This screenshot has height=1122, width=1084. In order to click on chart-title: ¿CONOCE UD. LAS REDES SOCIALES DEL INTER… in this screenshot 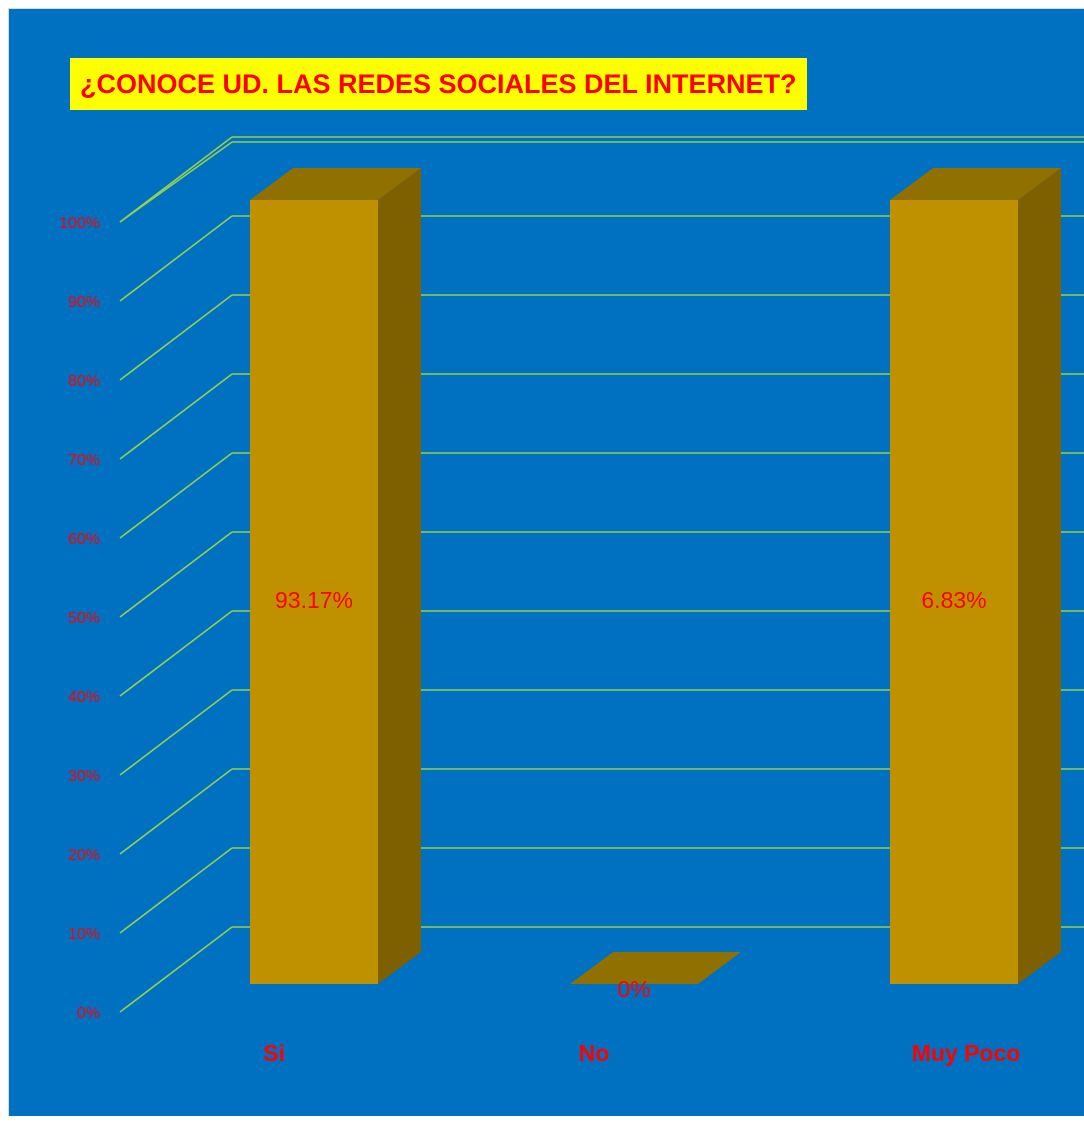, I will do `click(438, 84)`.